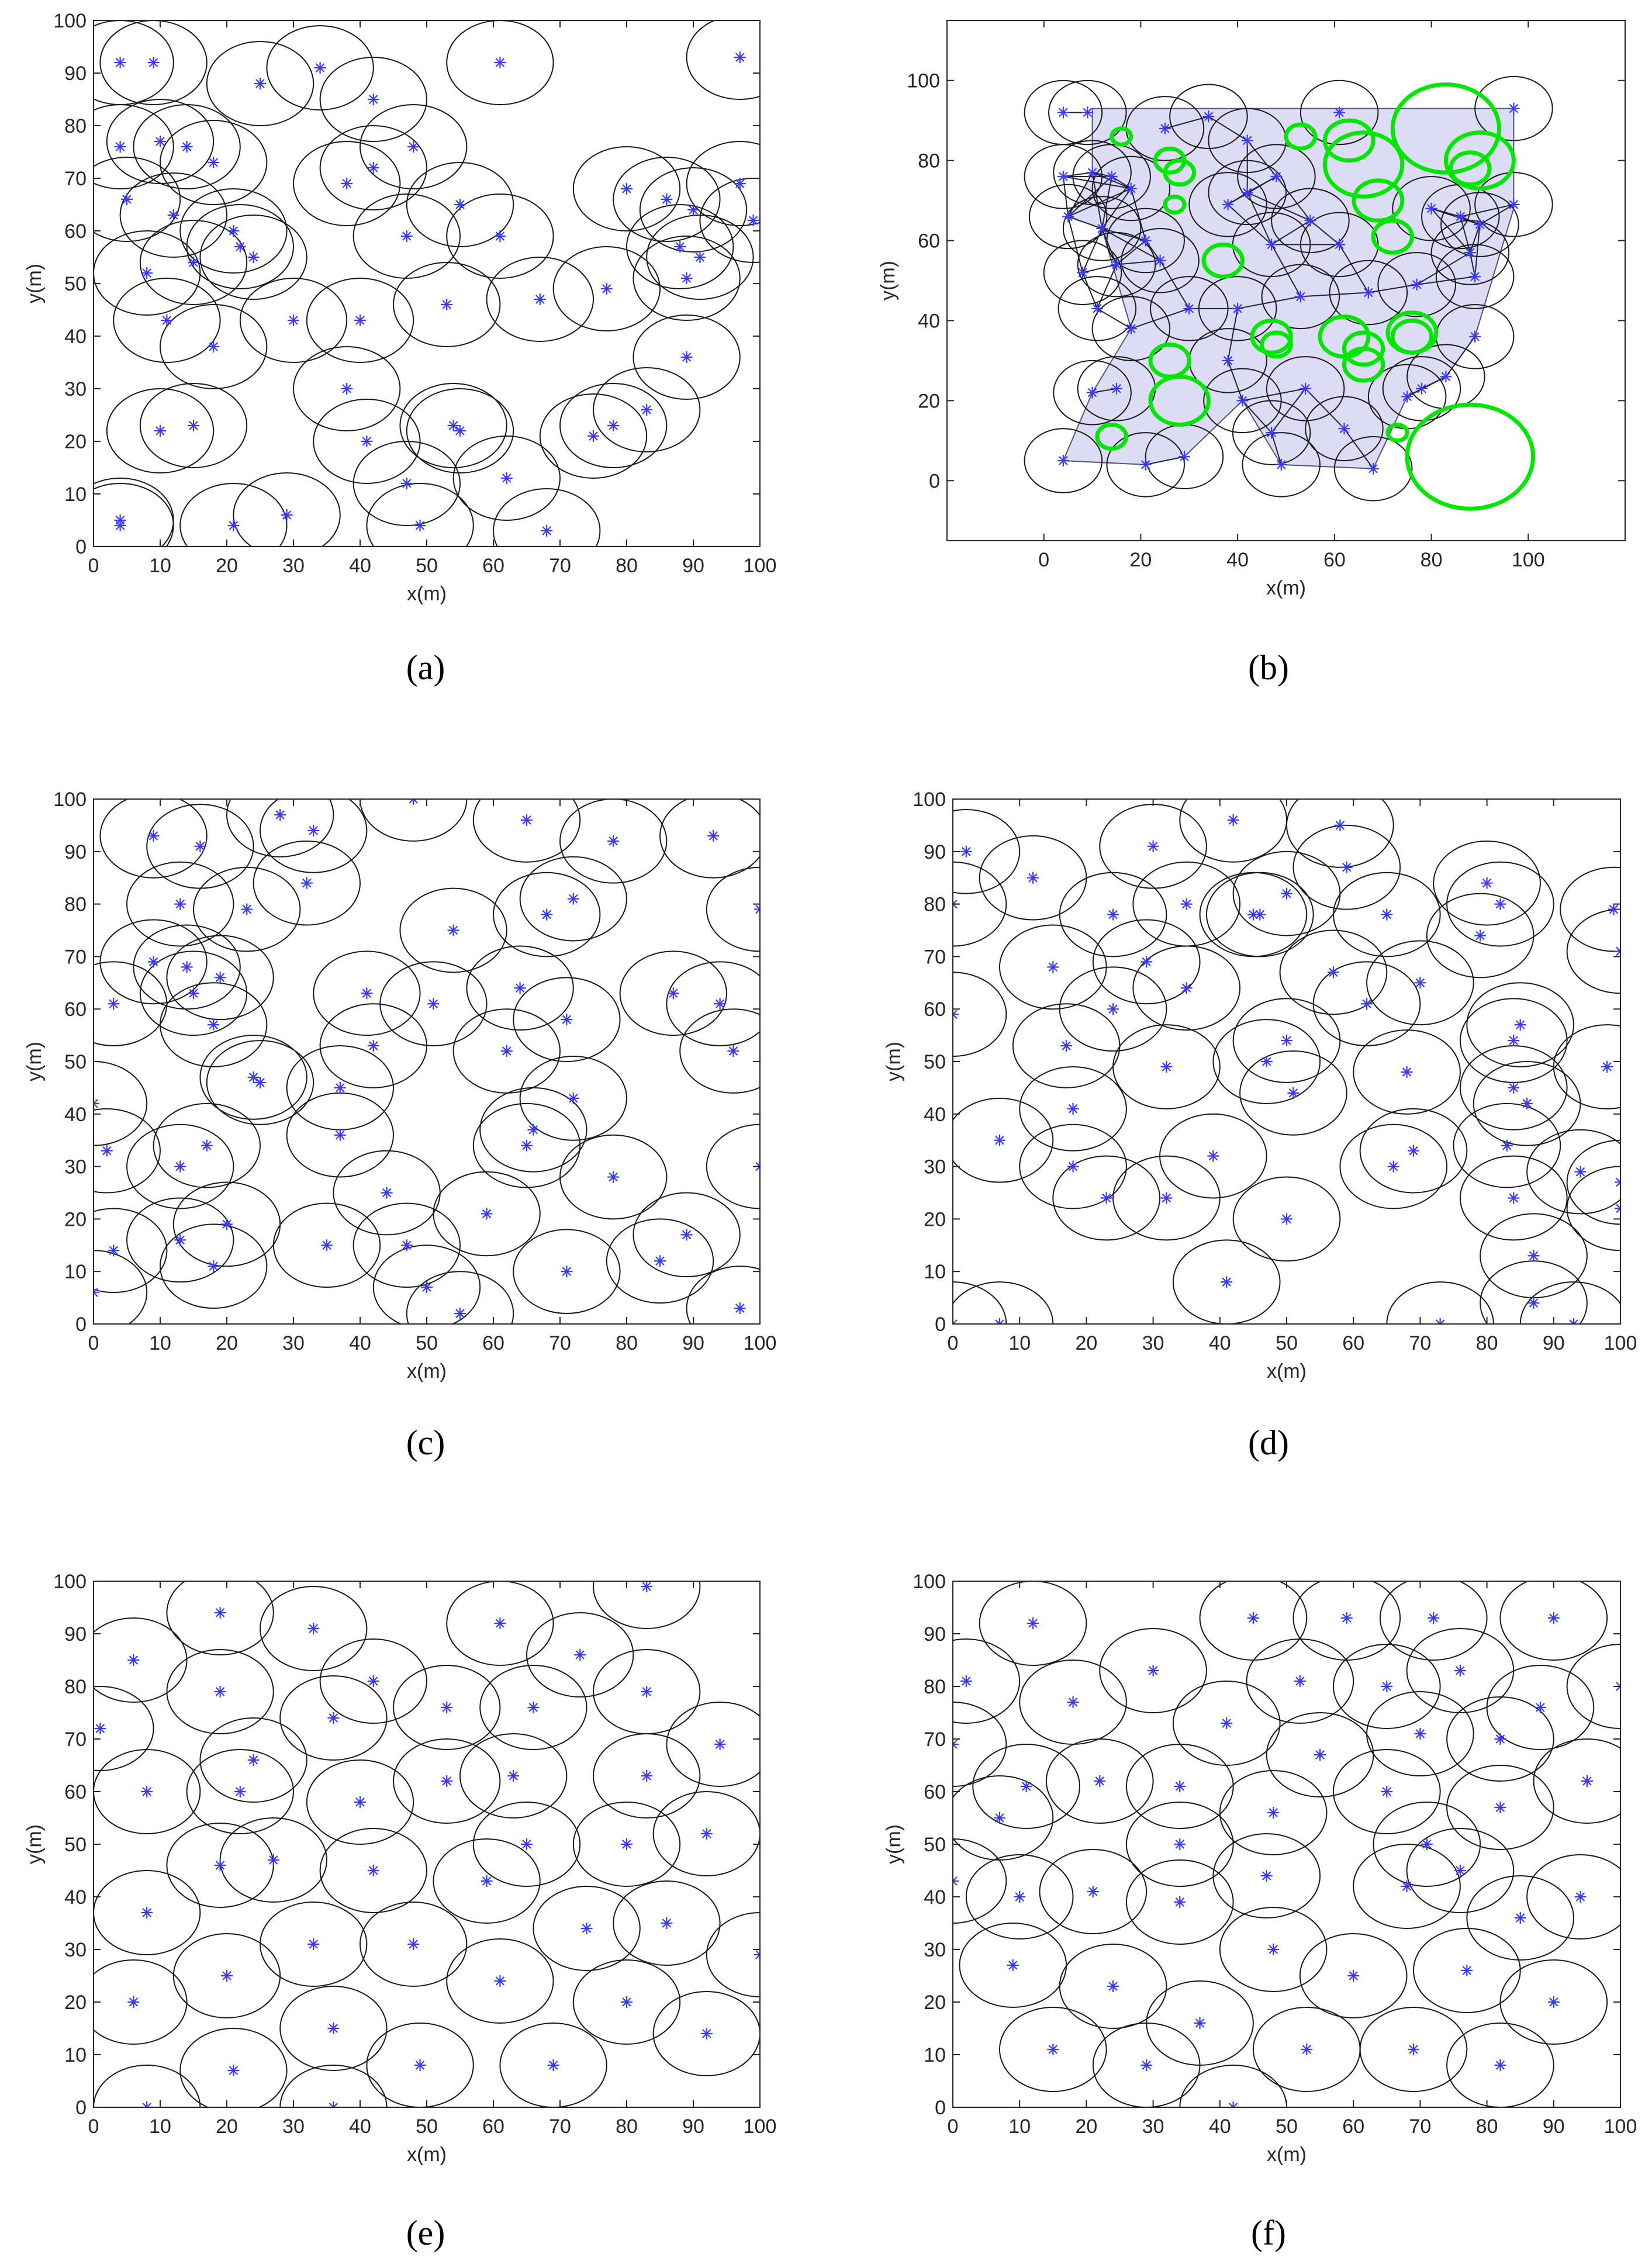 The height and width of the screenshot is (2261, 1652). Describe the element at coordinates (76, 1115) in the screenshot. I see `y-tick-label: 40` at that location.